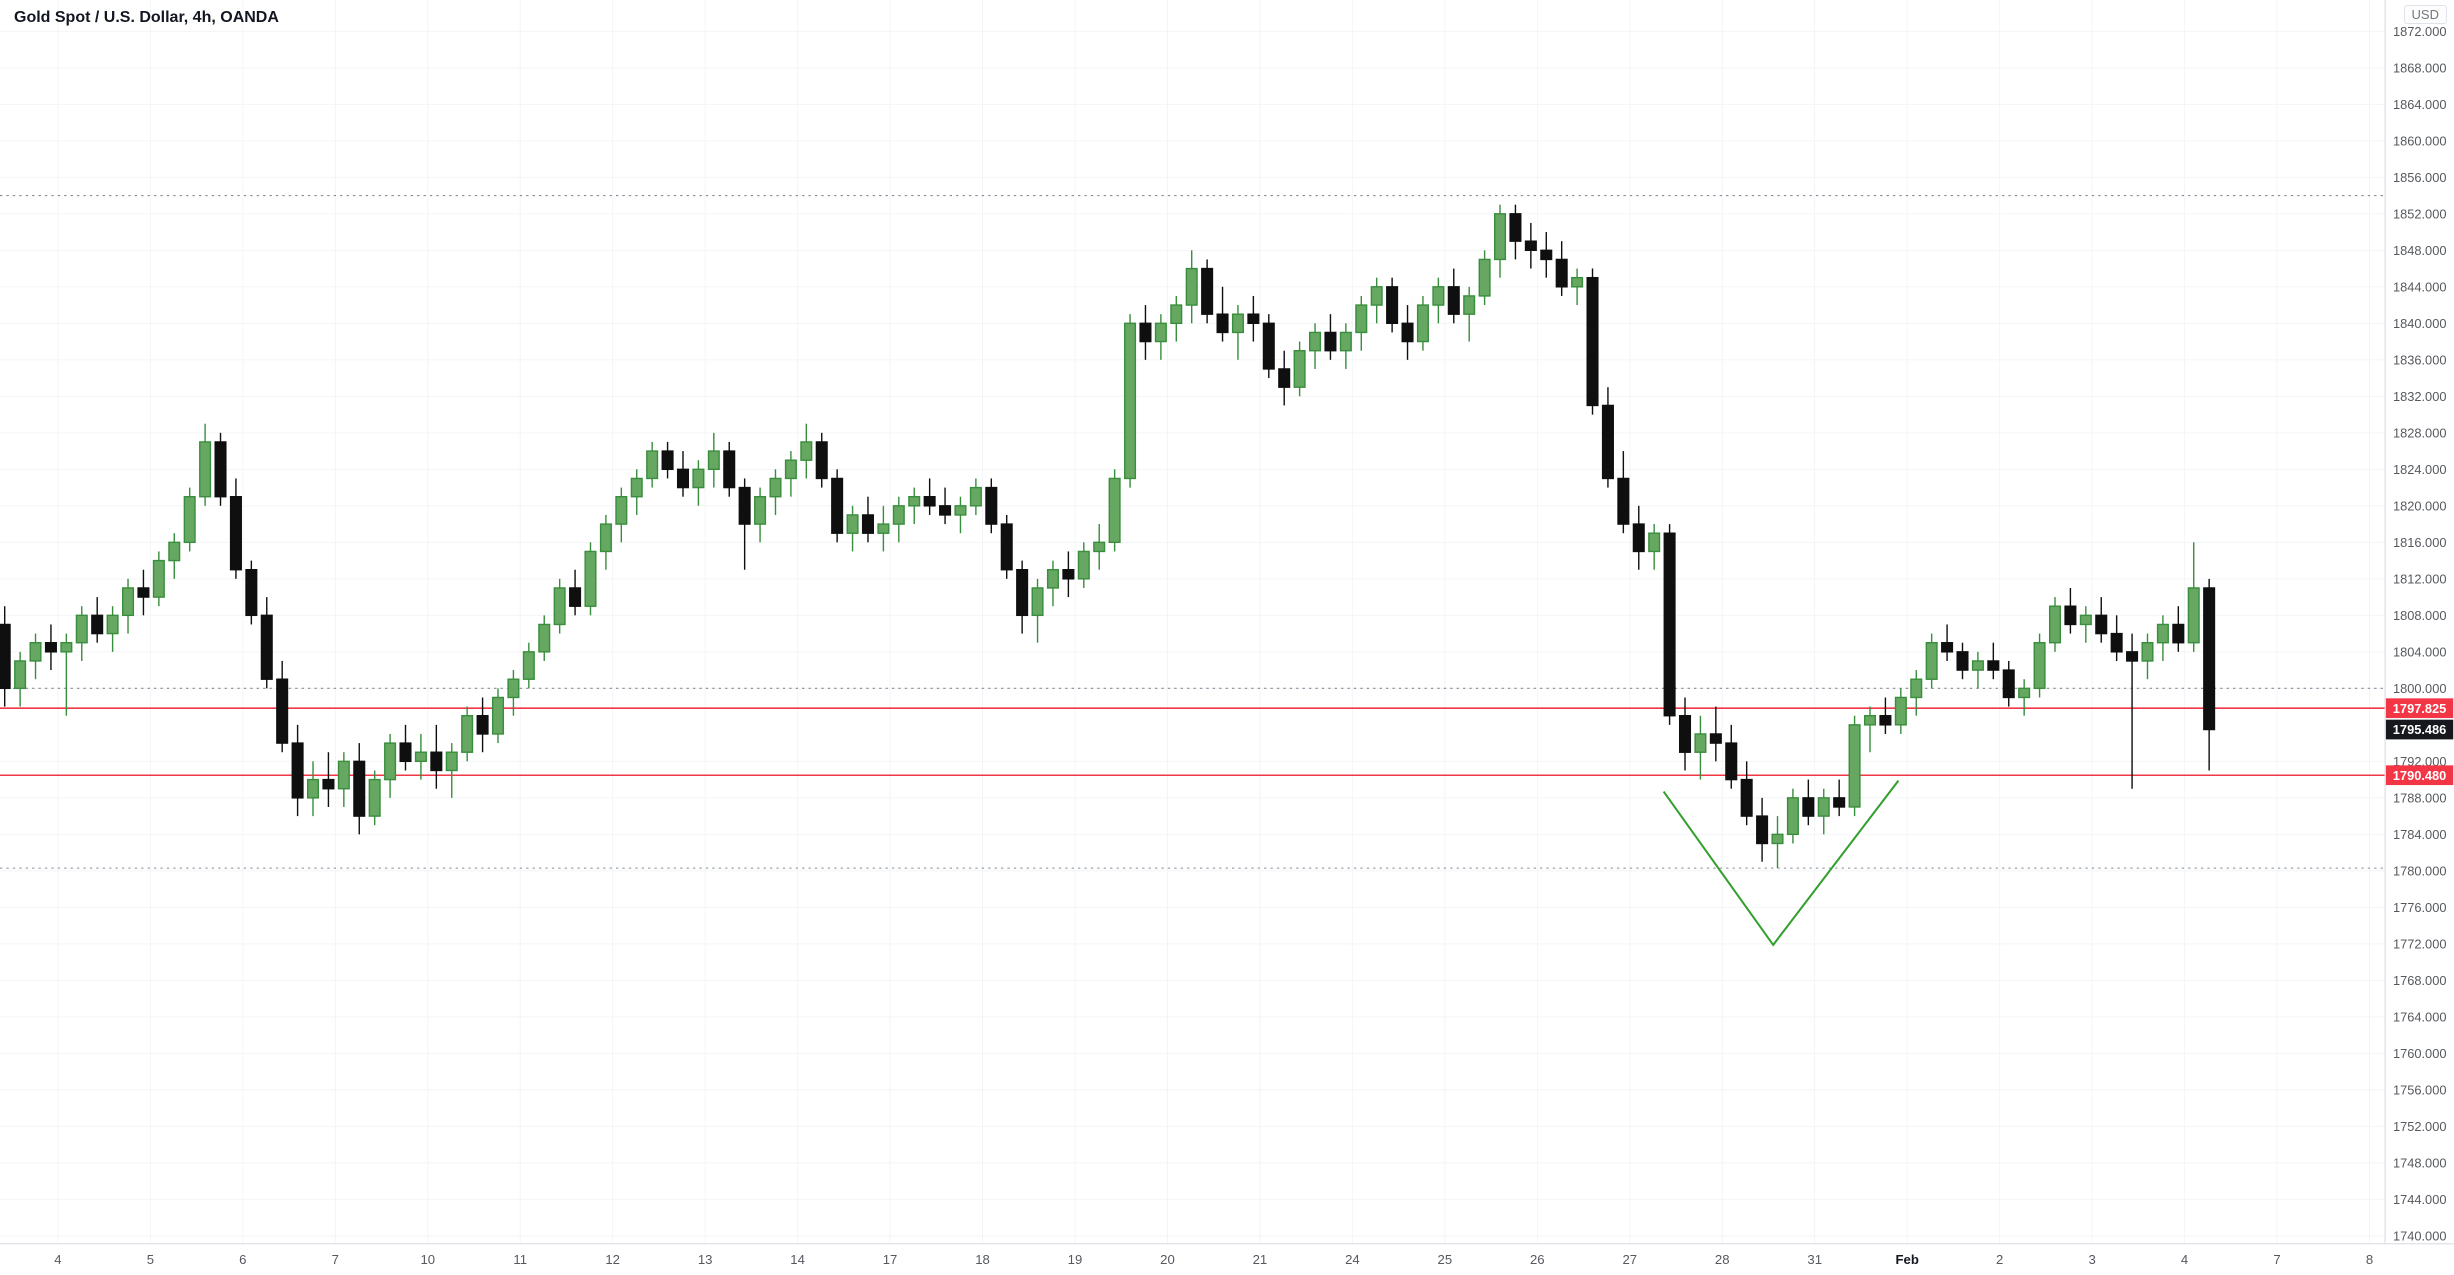  What do you see at coordinates (2420, 1016) in the screenshot?
I see `price-axis-label: 1764.000` at bounding box center [2420, 1016].